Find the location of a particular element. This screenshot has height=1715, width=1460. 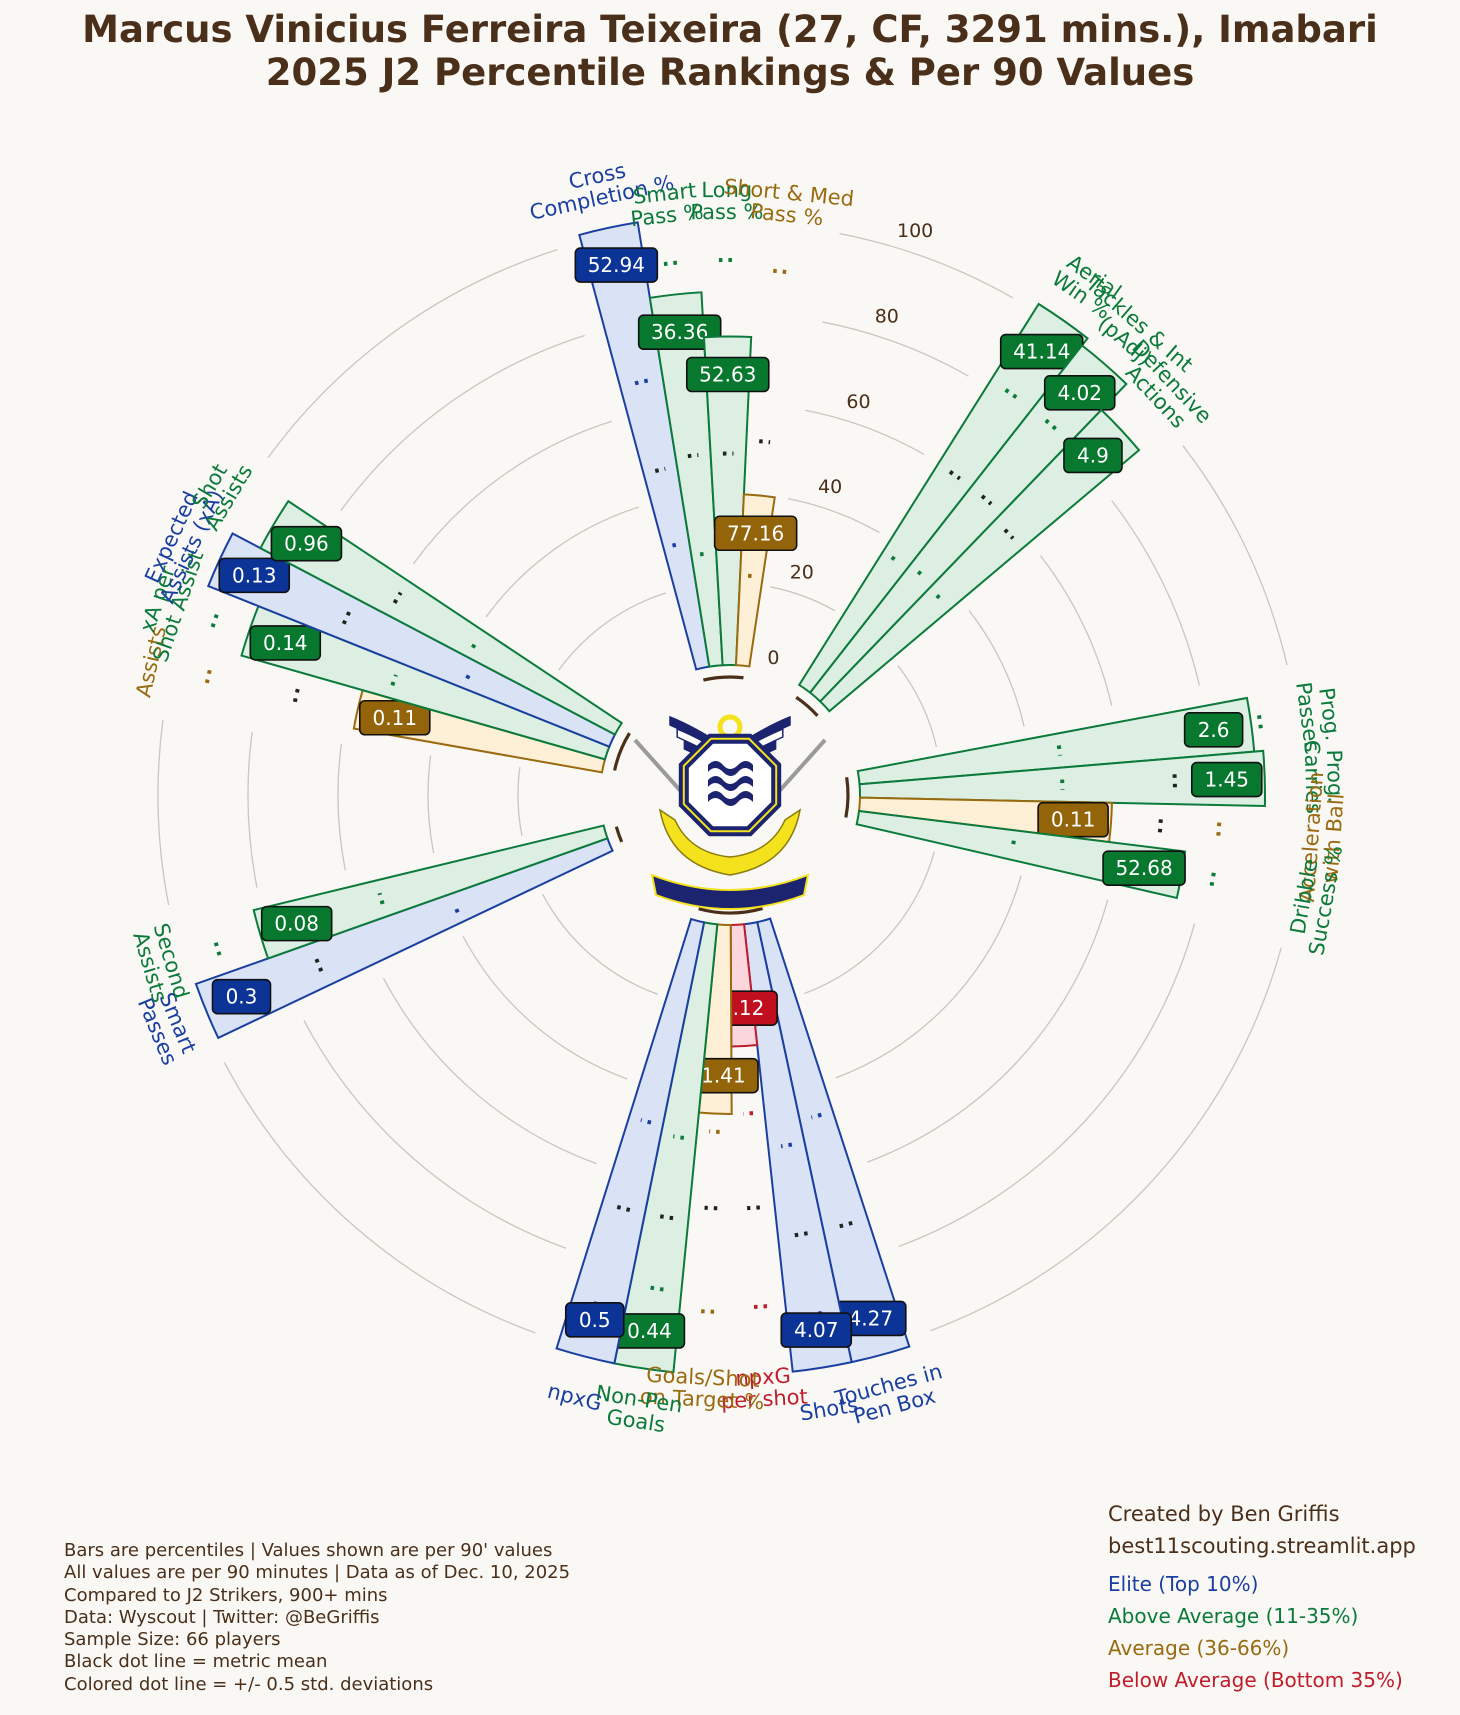

metric-bar: 0.11 is located at coordinates (405, 720).